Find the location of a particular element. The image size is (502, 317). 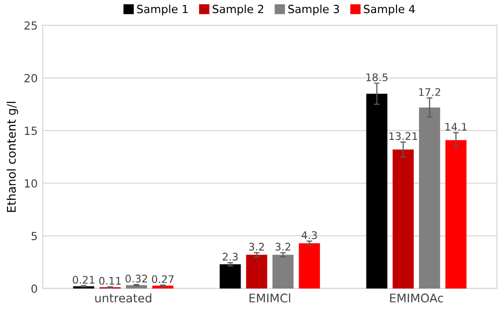

data-label: 18.5 is located at coordinates (377, 77).